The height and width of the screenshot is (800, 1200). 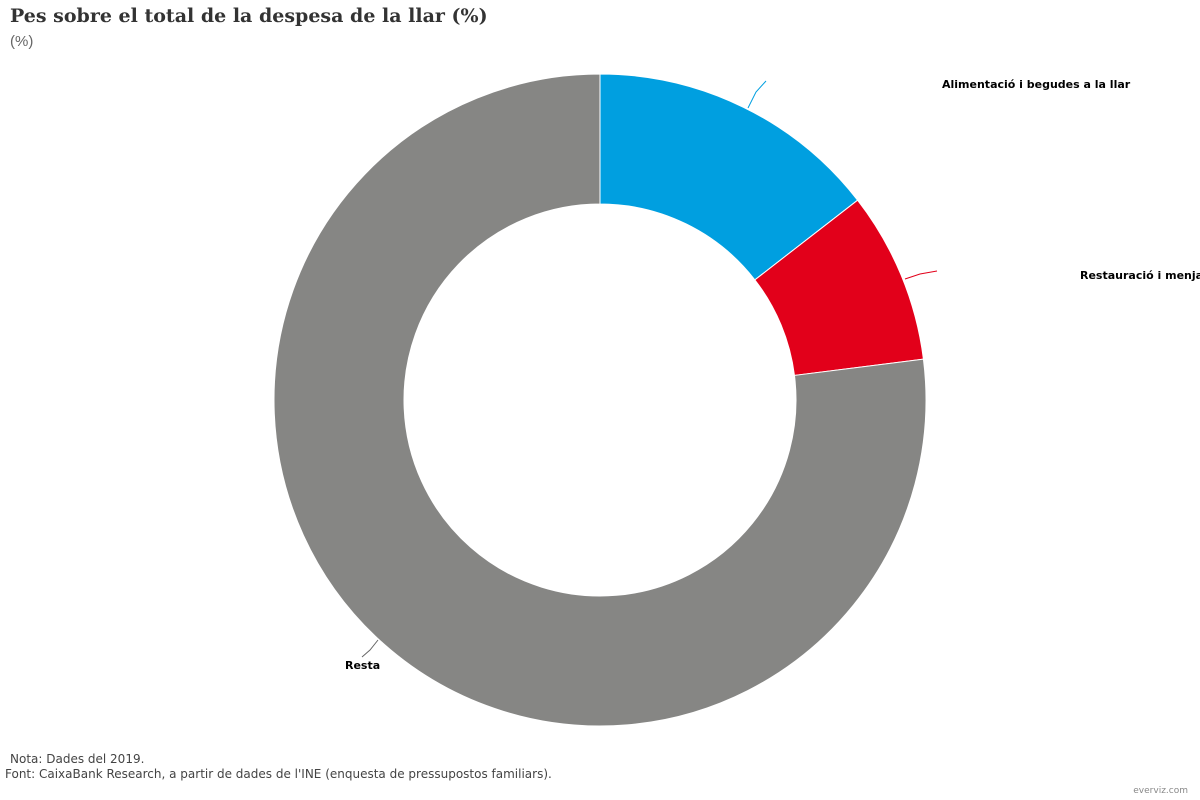 I want to click on data-label-0: Alimentació i begudes a la llar, so click(x=1036, y=84).